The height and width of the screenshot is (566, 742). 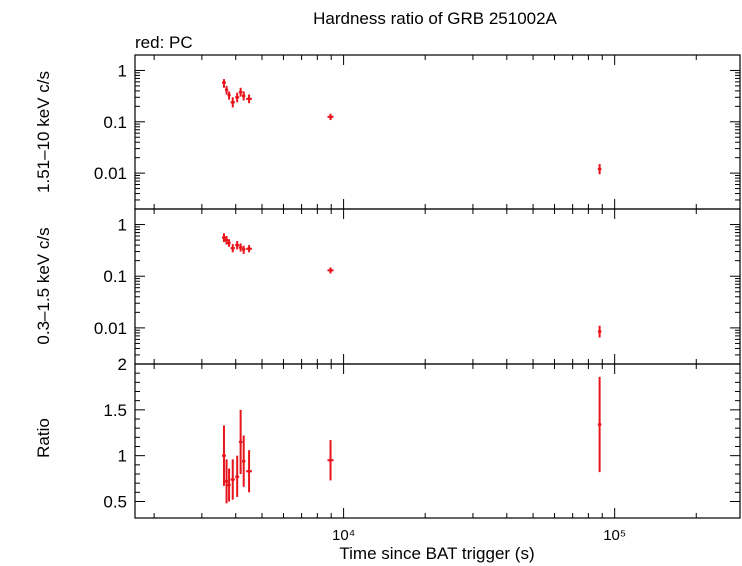 What do you see at coordinates (115, 502) in the screenshot?
I see `y-tick-label: 0.5` at bounding box center [115, 502].